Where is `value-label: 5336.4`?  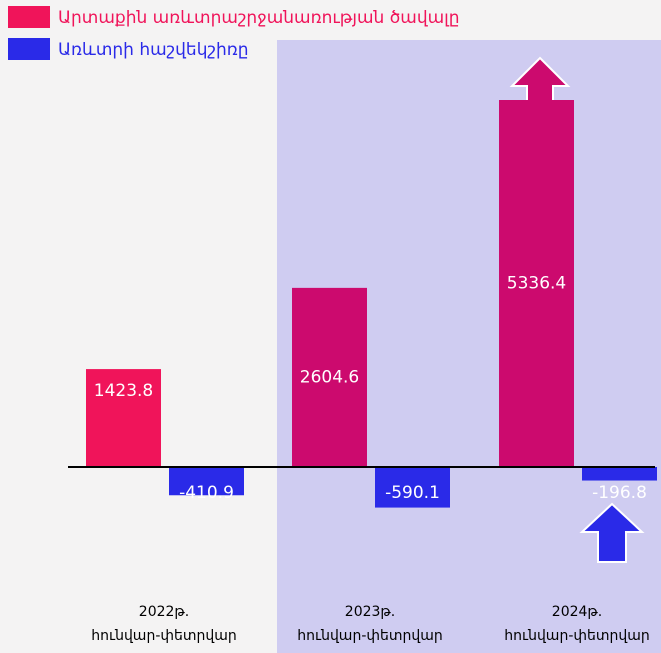
value-label: 5336.4 is located at coordinates (536, 284).